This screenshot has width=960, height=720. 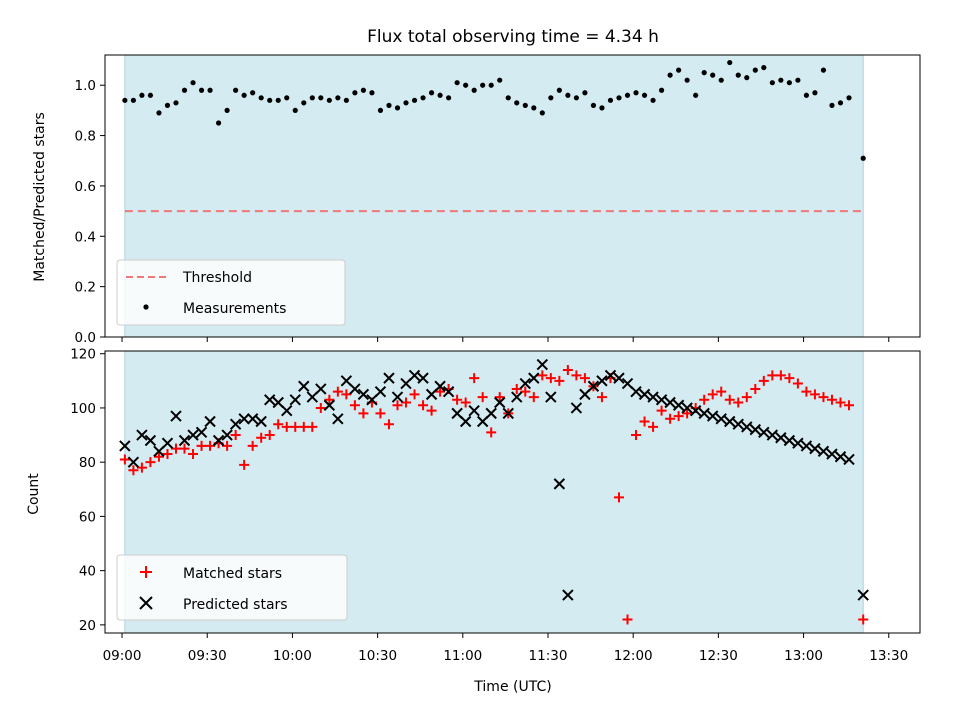 What do you see at coordinates (146, 603) in the screenshot?
I see `predicted-legend-swatch` at bounding box center [146, 603].